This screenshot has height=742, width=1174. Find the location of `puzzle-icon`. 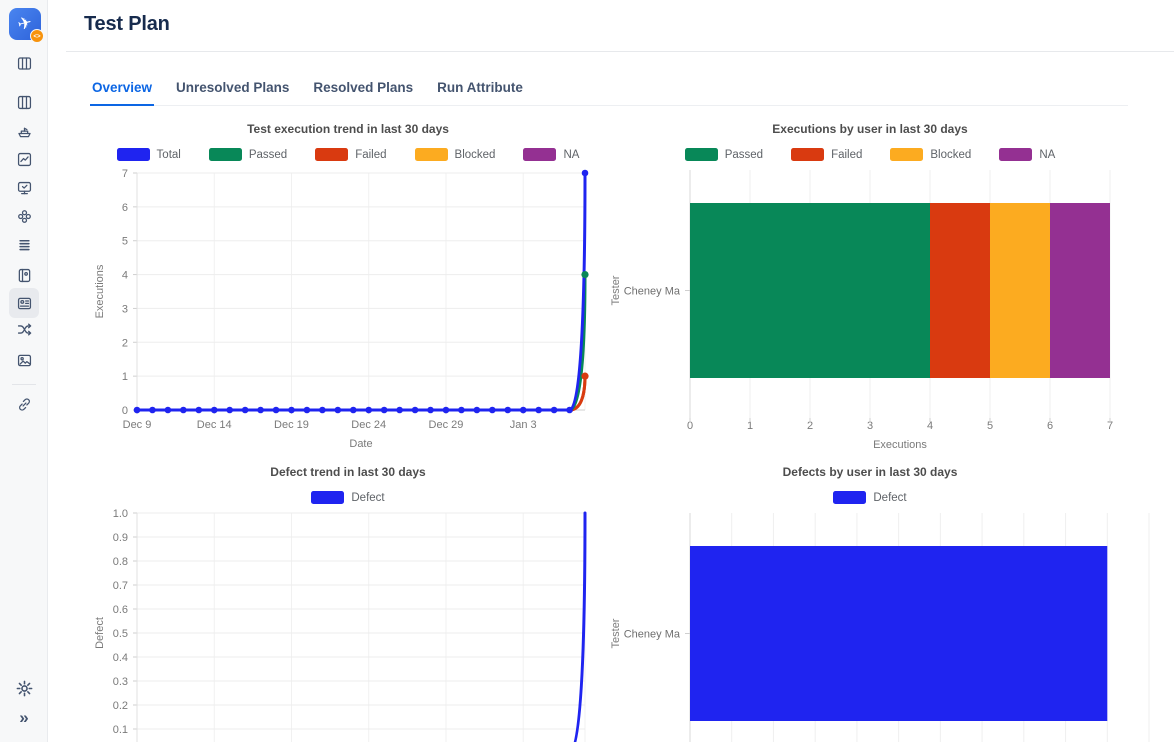

puzzle-icon is located at coordinates (24, 216).